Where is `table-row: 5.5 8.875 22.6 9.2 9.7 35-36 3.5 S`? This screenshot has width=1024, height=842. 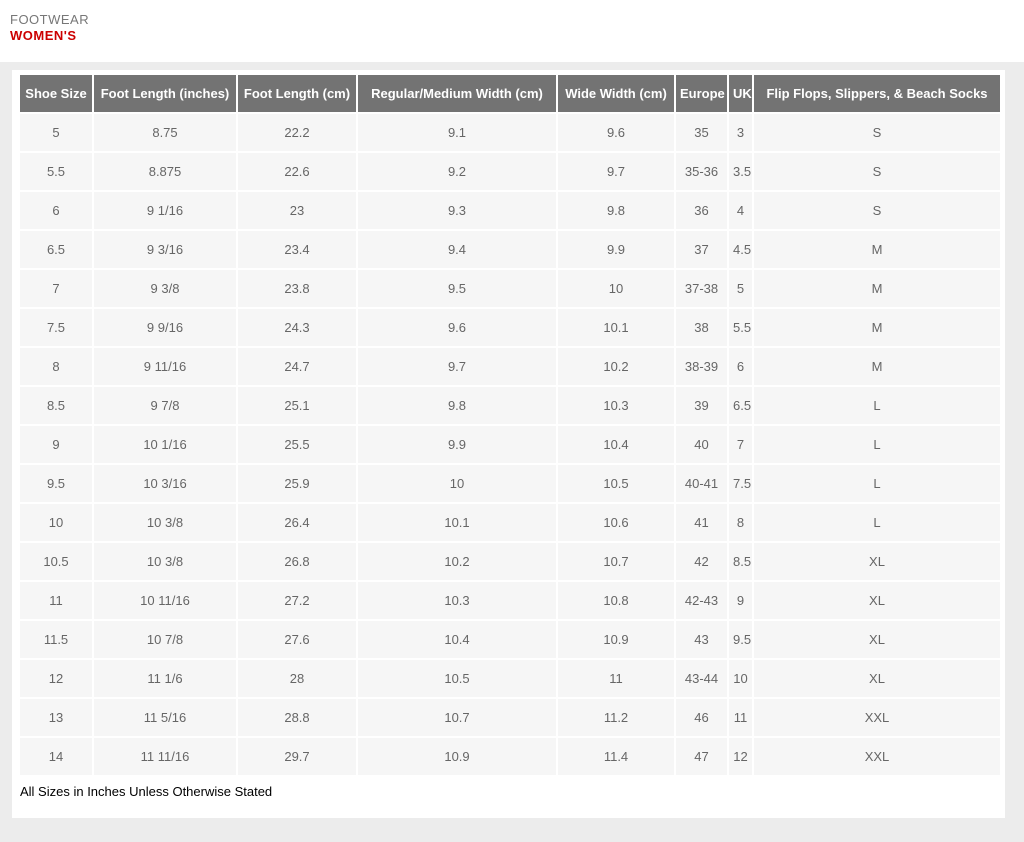
table-row: 5.5 8.875 22.6 9.2 9.7 35-36 3.5 S is located at coordinates (510, 171).